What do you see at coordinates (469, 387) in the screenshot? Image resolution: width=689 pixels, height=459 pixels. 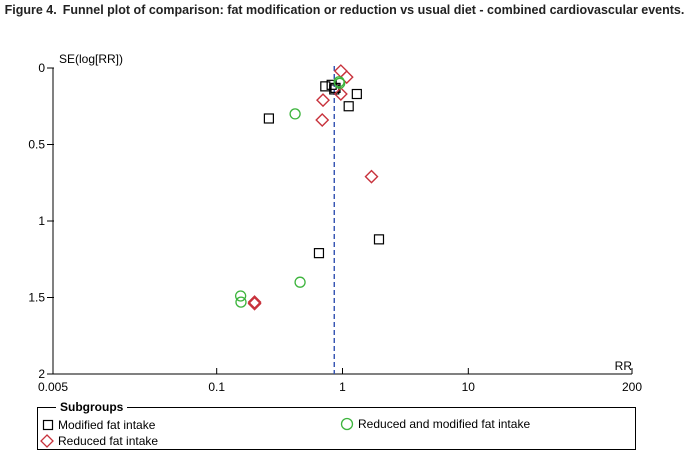 I see `x-tick-label: 10` at bounding box center [469, 387].